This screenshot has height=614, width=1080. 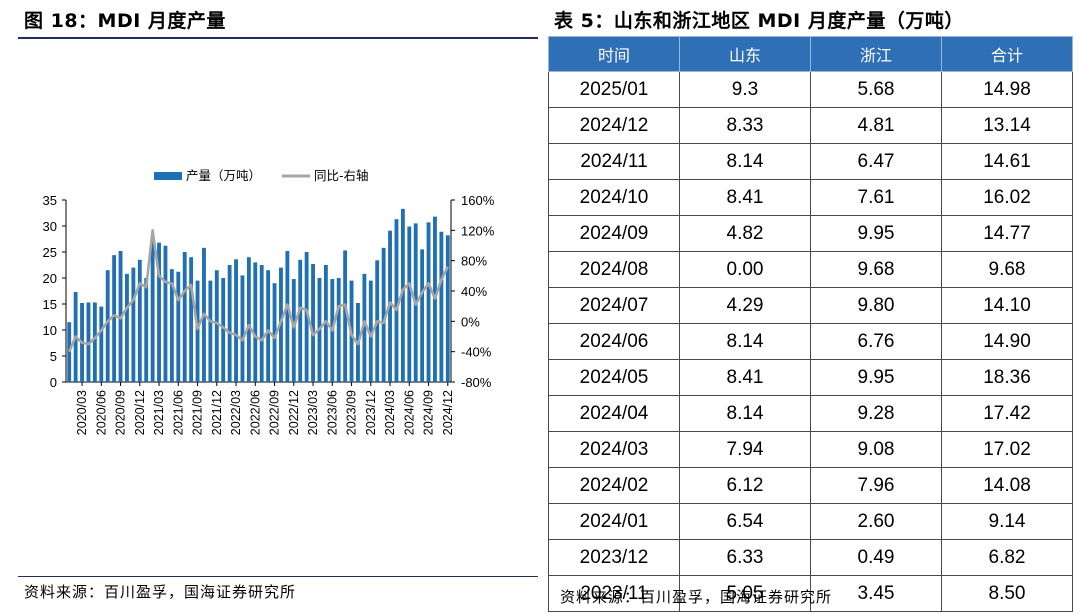 What do you see at coordinates (160, 592) in the screenshot?
I see `figure-source-note: 资料来源：百川盈孚，国海证券研究所` at bounding box center [160, 592].